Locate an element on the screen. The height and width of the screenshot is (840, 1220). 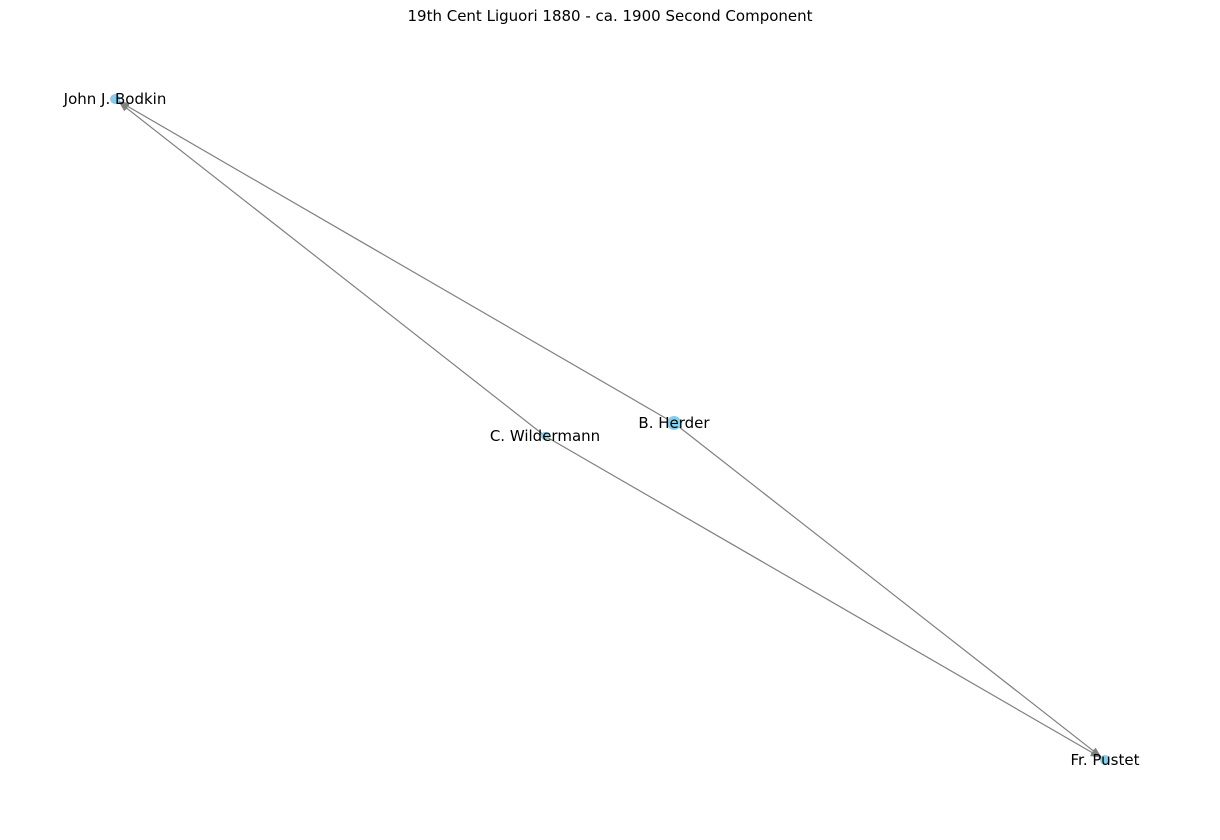
node-label-herder: B. Herder is located at coordinates (674, 423).